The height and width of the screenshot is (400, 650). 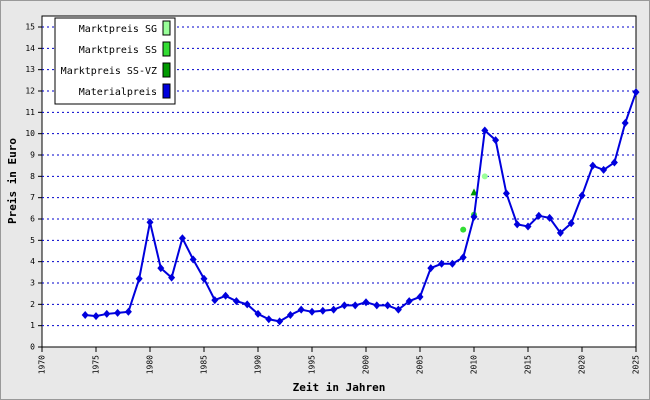 What do you see at coordinates (366, 364) in the screenshot?
I see `x-tick-label: 2000` at bounding box center [366, 364].